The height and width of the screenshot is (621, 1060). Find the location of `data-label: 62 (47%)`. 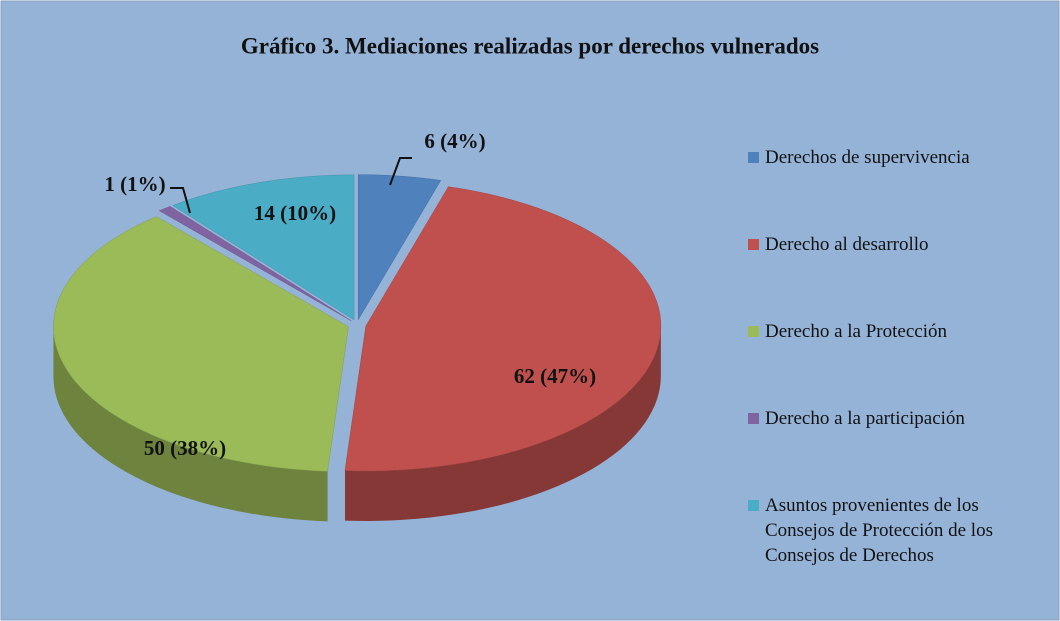

data-label: 62 (47%) is located at coordinates (555, 376).